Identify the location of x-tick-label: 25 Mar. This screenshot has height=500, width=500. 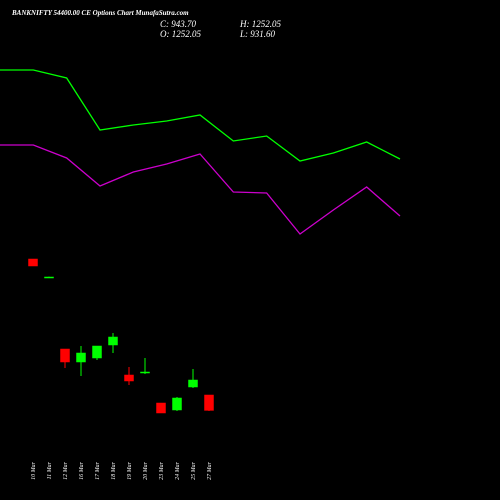
(194, 470).